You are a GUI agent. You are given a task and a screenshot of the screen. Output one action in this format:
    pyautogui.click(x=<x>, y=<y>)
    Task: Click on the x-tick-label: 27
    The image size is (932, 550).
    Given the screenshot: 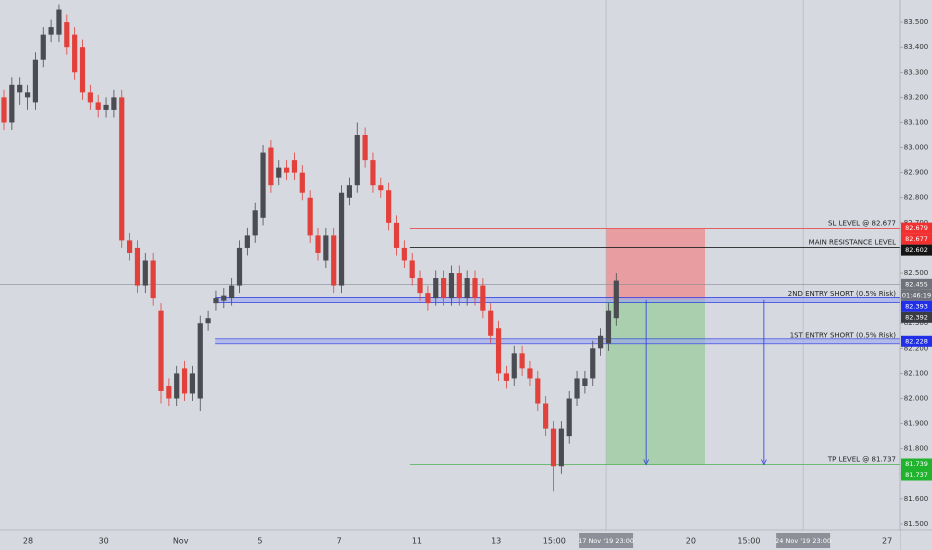 What is the action you would take?
    pyautogui.click(x=887, y=541)
    